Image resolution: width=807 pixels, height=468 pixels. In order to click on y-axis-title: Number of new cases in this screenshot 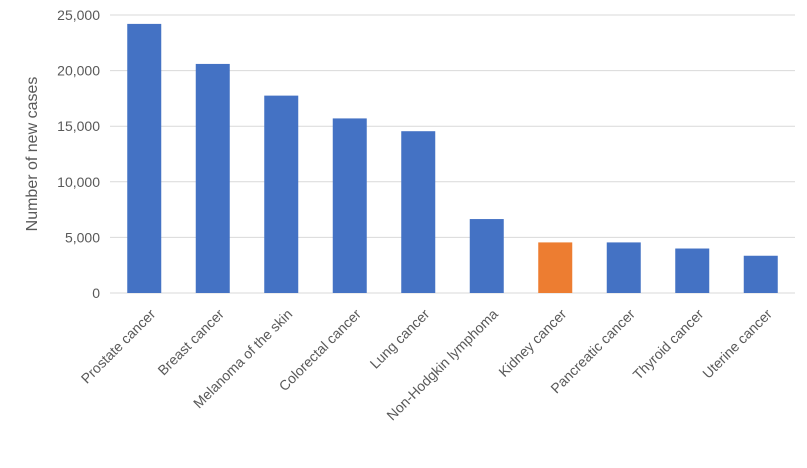, I will do `click(32, 154)`.